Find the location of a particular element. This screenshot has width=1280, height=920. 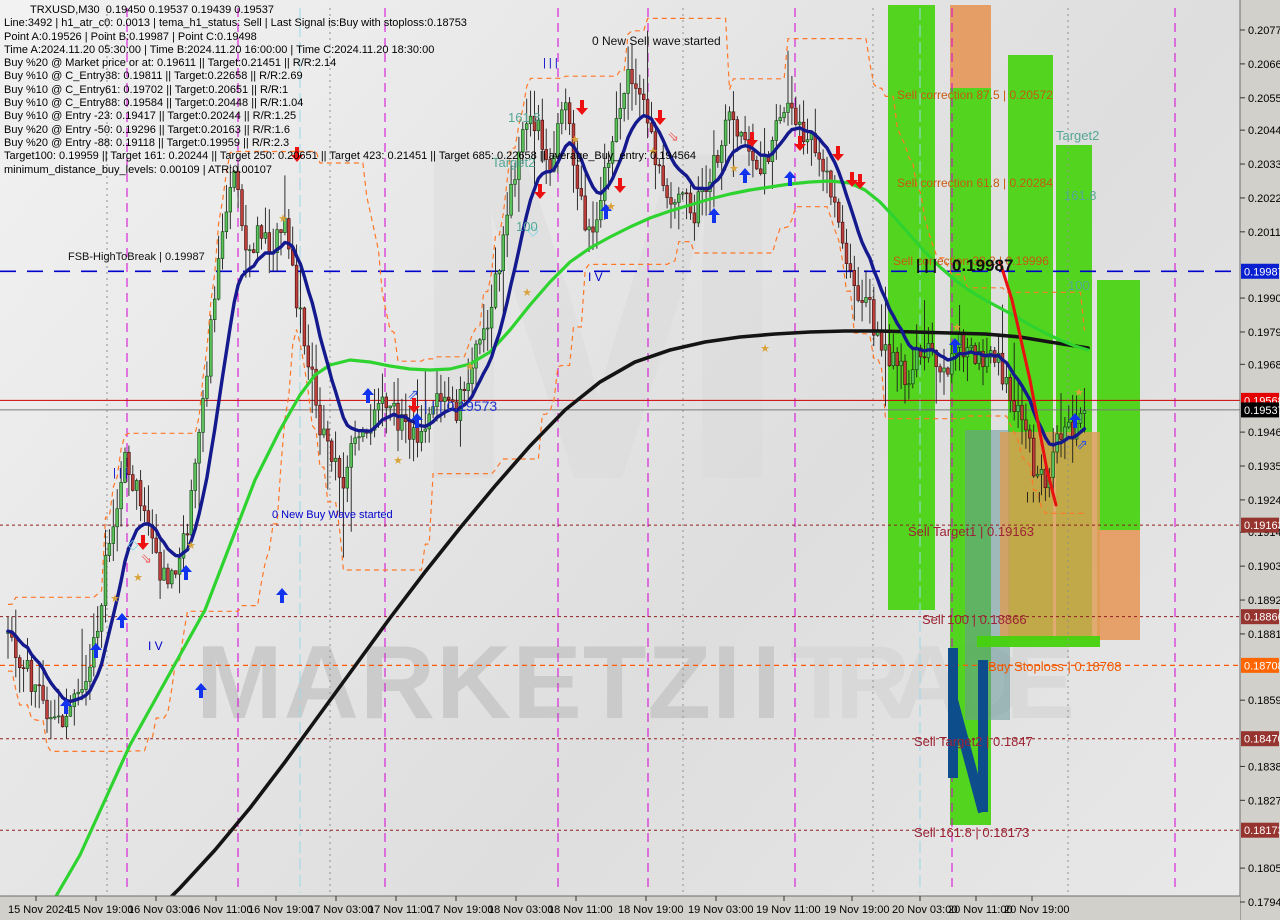

price-badge-label: 0.19163 is located at coordinates (1262, 526).